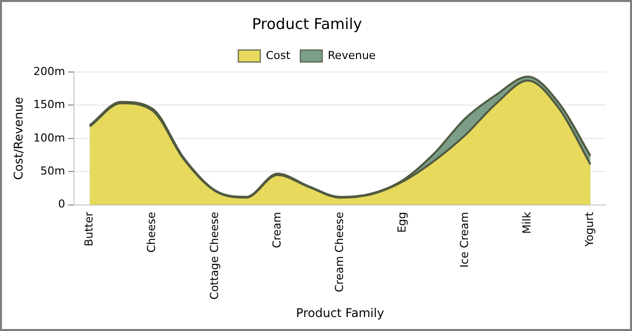 The width and height of the screenshot is (632, 331). Describe the element at coordinates (49, 105) in the screenshot. I see `y-tick-label: 150m` at that location.